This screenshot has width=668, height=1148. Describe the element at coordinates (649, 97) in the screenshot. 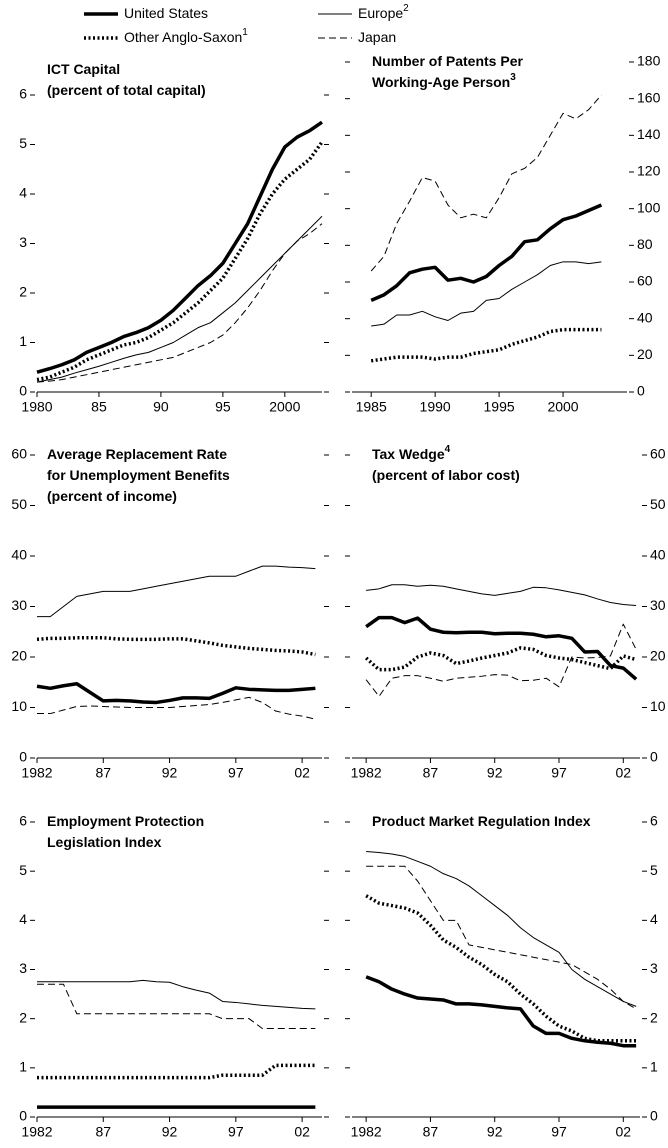

I see `y-tick-label: 160` at that location.